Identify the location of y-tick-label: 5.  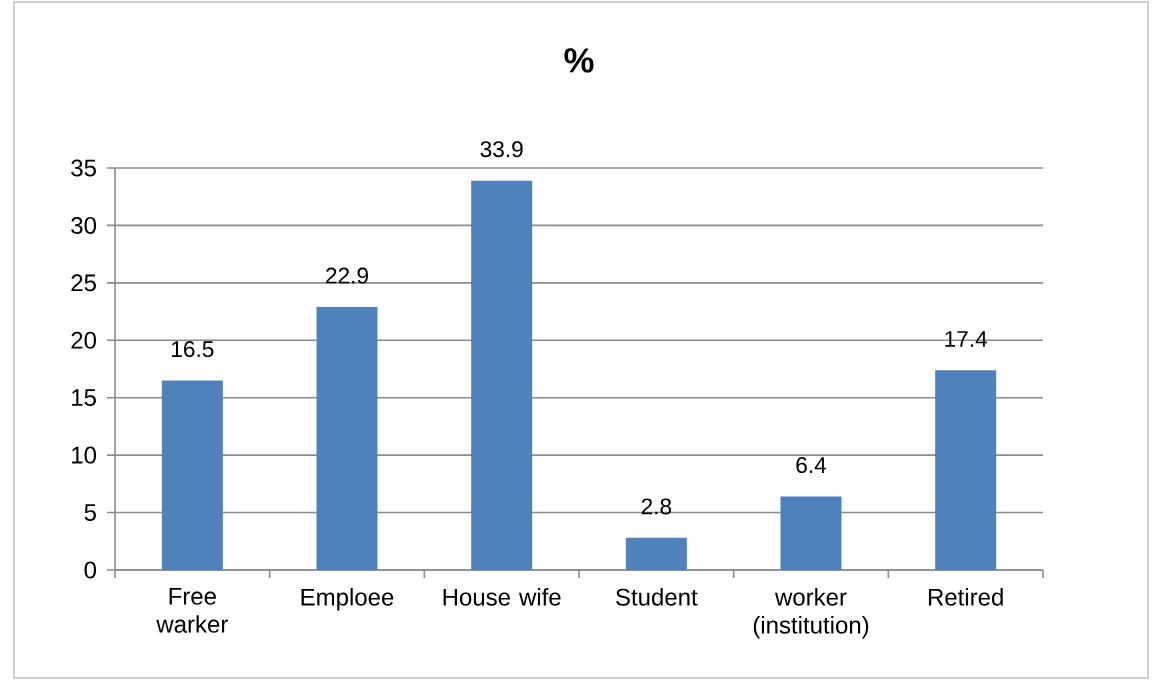
(90, 512).